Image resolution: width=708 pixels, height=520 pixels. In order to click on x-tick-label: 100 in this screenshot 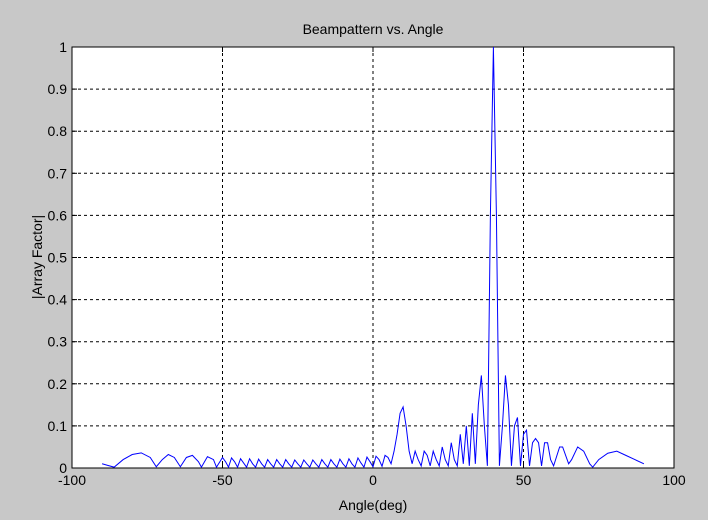, I will do `click(674, 480)`.